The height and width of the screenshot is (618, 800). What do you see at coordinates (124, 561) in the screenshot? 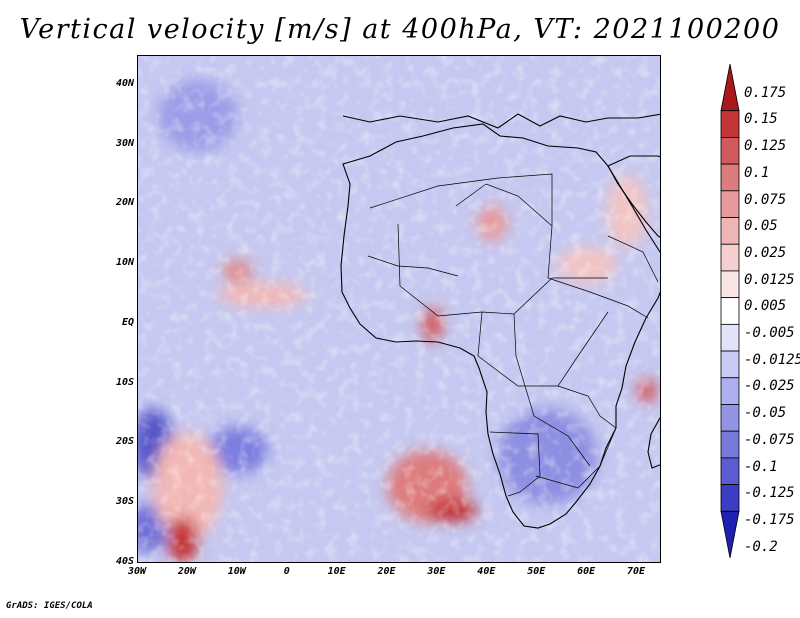
I see `lat-tick-label: 40S` at bounding box center [124, 561].